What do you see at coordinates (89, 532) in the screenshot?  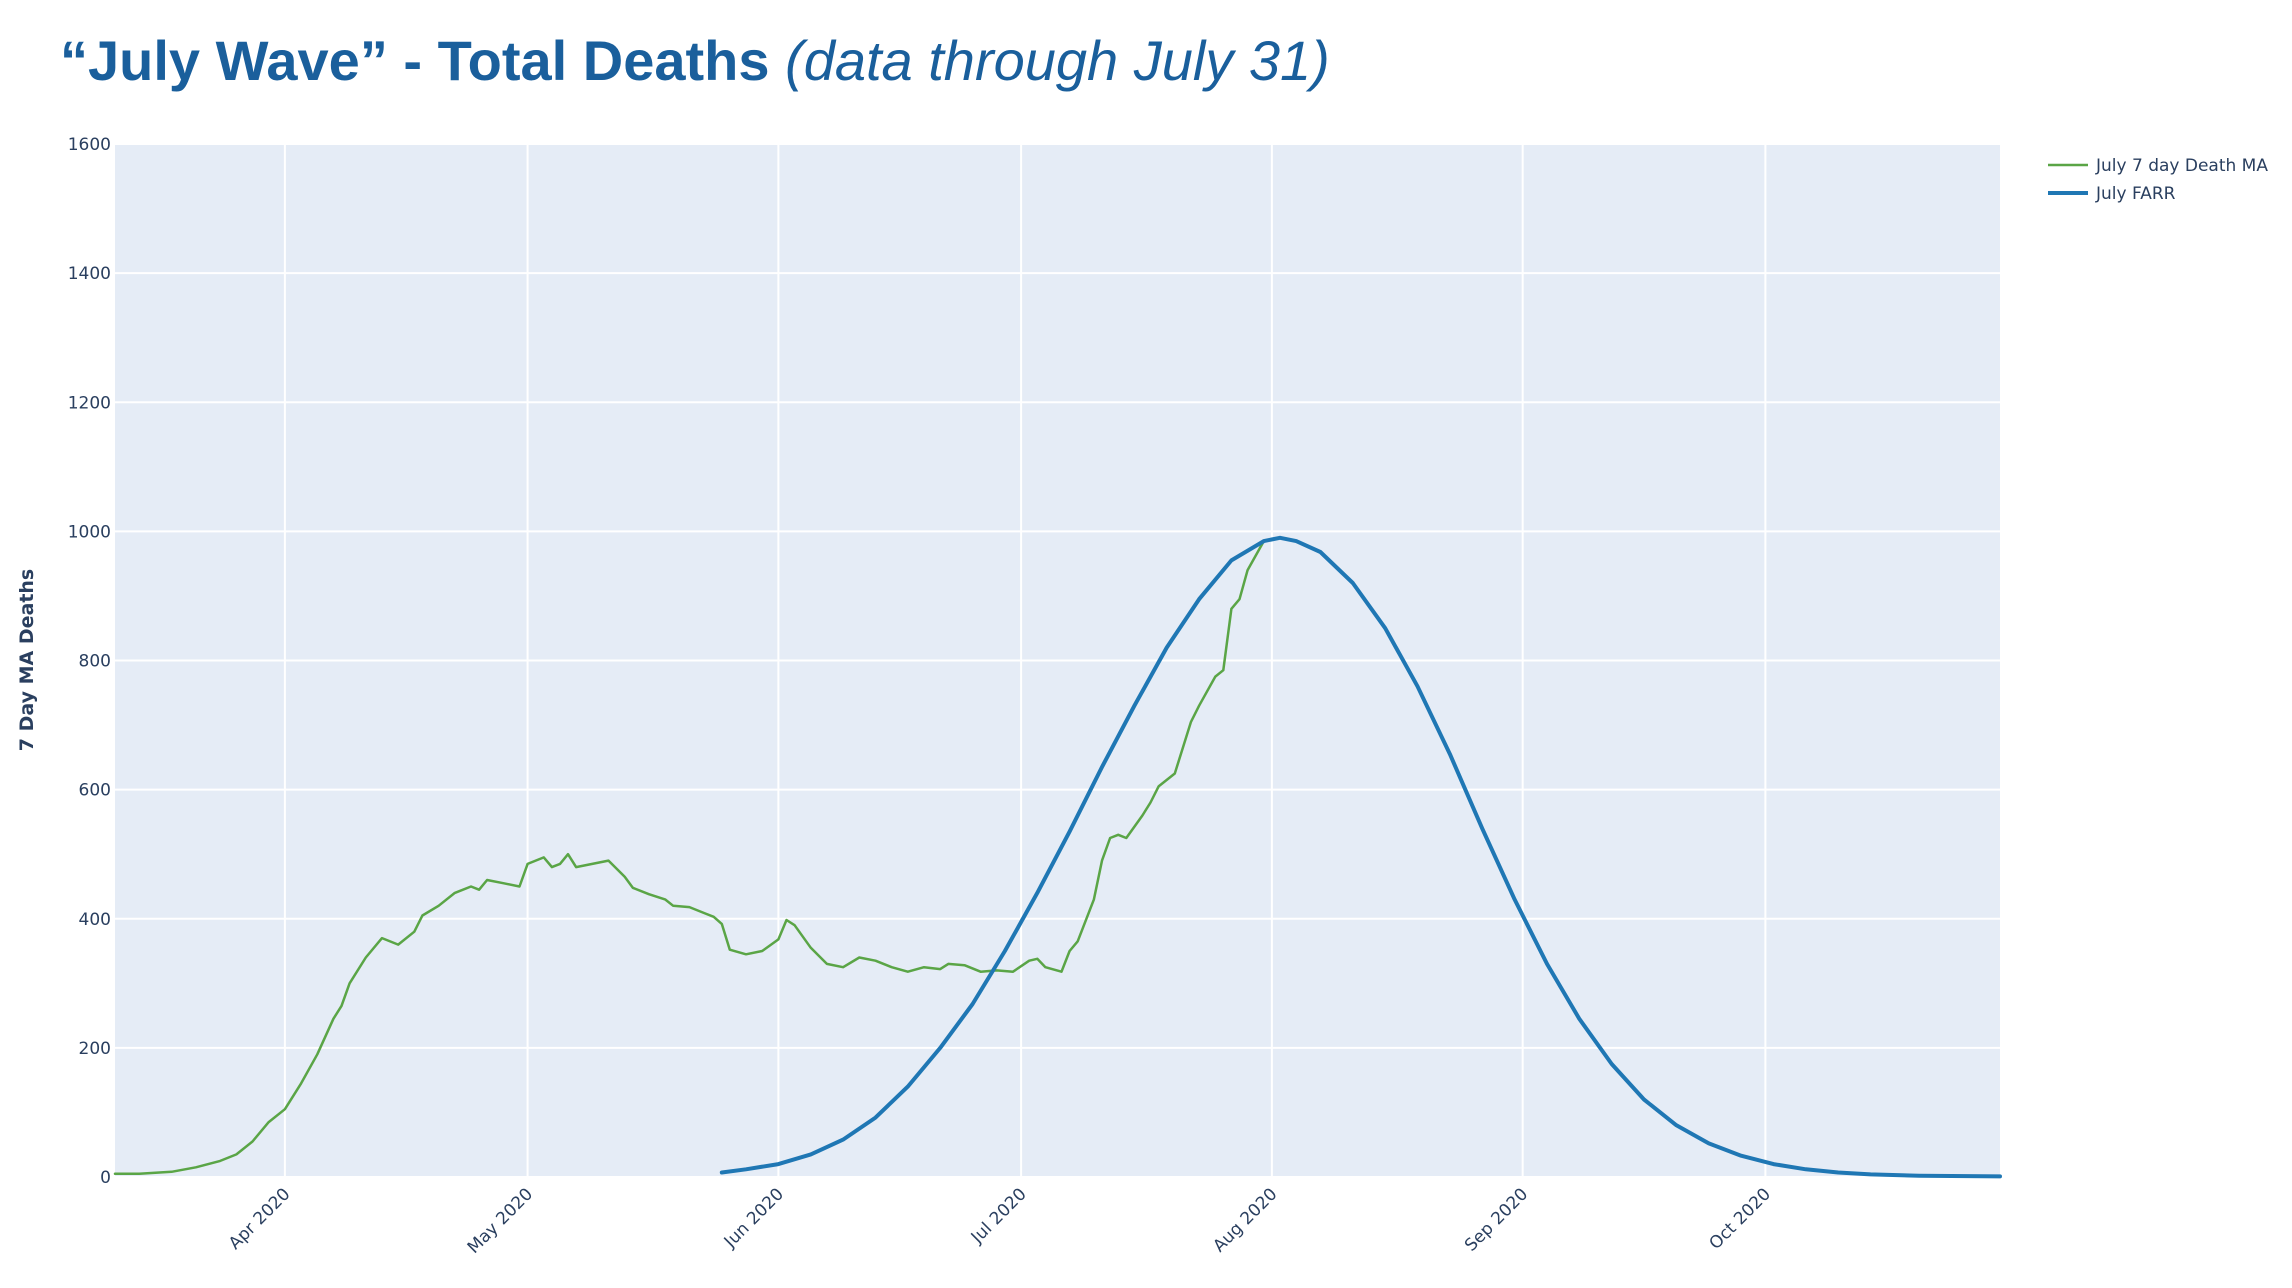 I see `y-tick-label: 1000` at bounding box center [89, 532].